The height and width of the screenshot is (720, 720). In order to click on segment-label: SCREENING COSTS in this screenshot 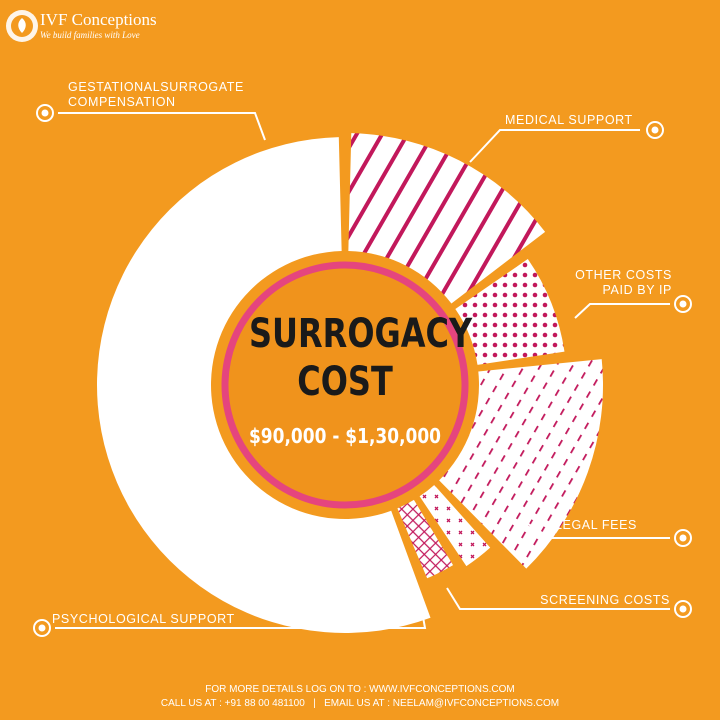, I will do `click(605, 600)`.